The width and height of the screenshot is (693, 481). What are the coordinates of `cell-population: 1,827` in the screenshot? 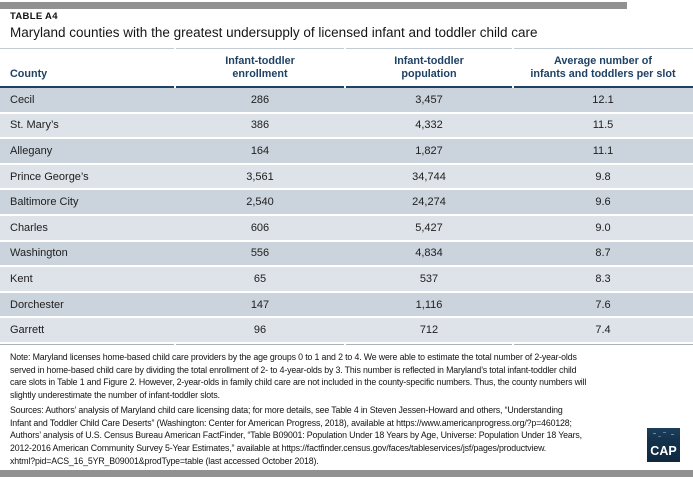 It's located at (429, 150).